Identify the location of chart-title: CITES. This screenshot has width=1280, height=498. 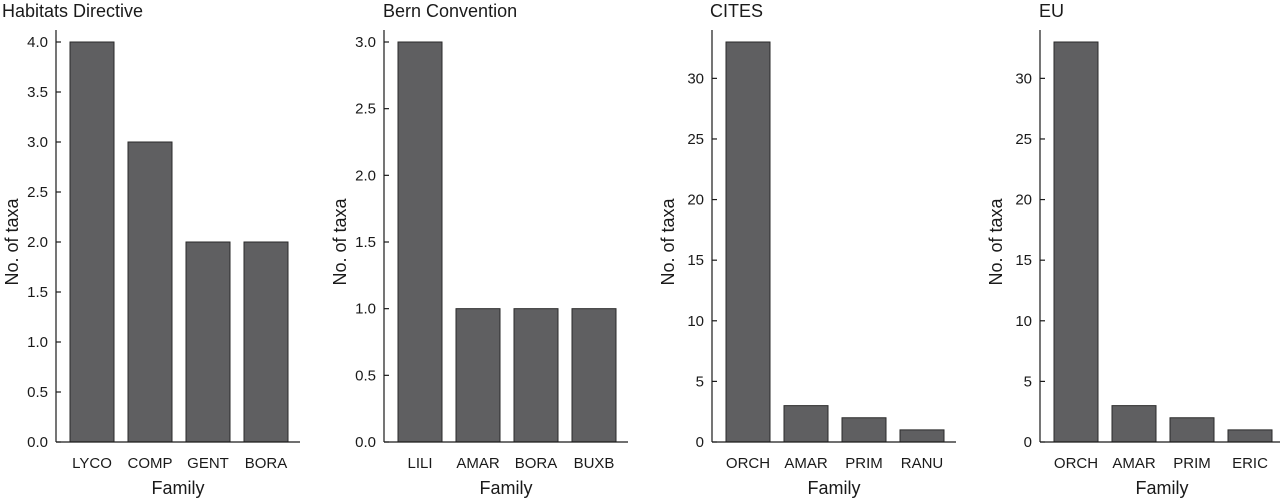
(736, 11).